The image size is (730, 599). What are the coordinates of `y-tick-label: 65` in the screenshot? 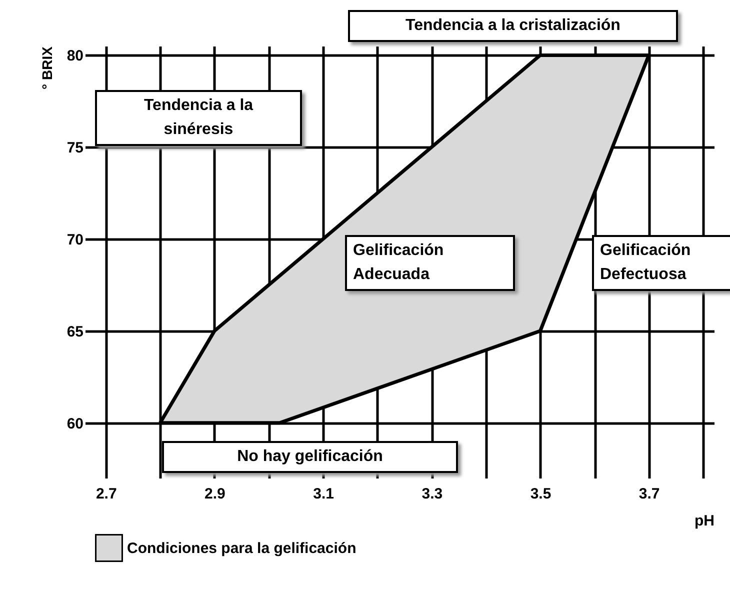 It's located at (75, 331).